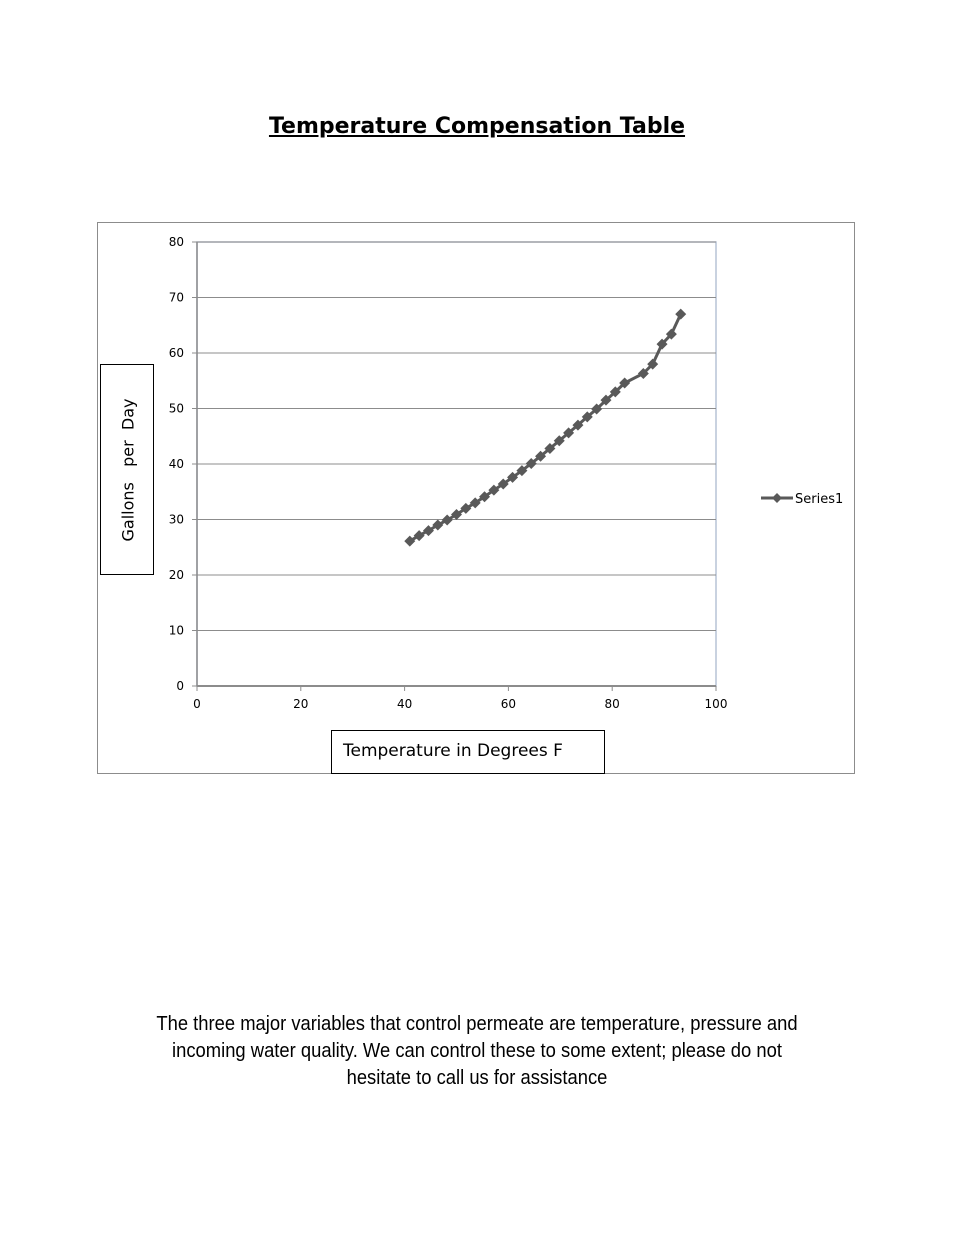 The height and width of the screenshot is (1235, 954). I want to click on x-tick-label: 0, so click(197, 704).